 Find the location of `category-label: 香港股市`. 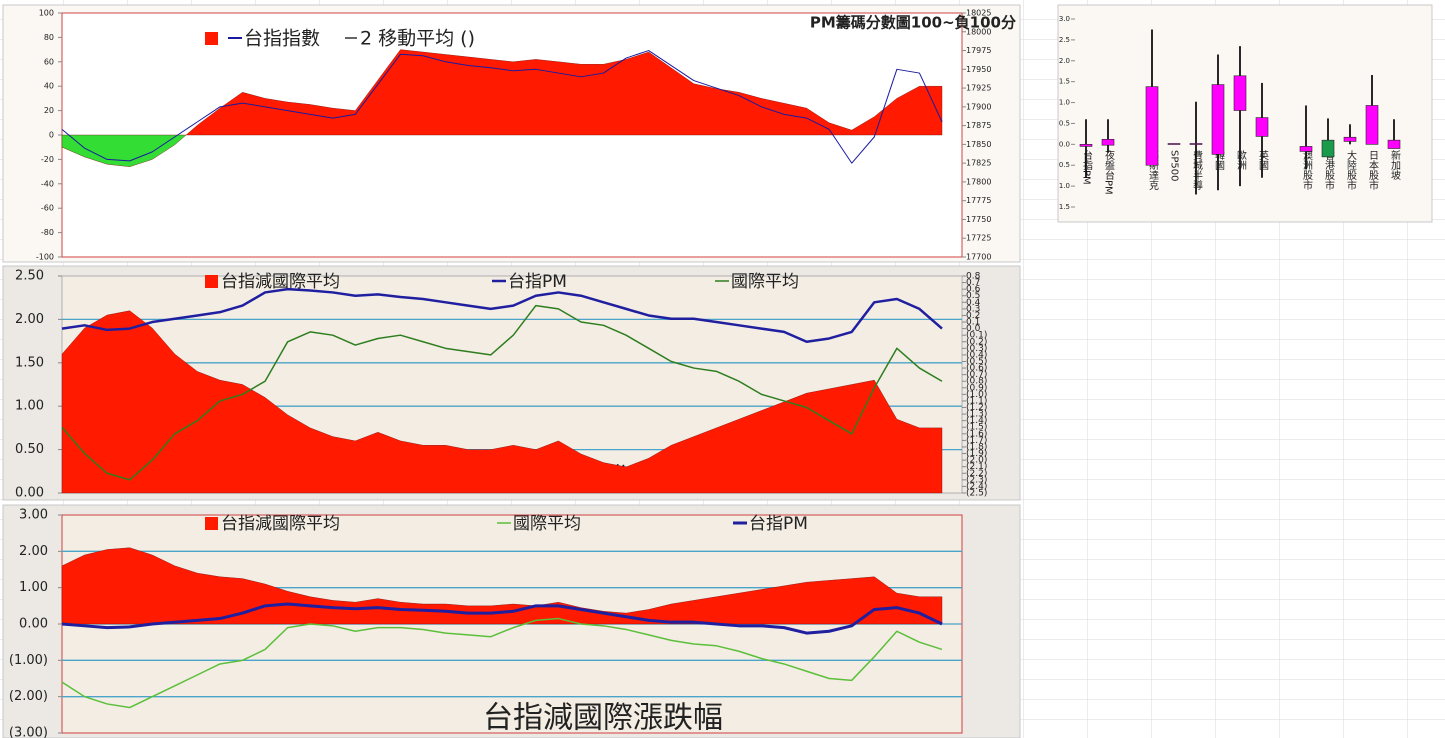

category-label: 香港股市 is located at coordinates (1329, 170).